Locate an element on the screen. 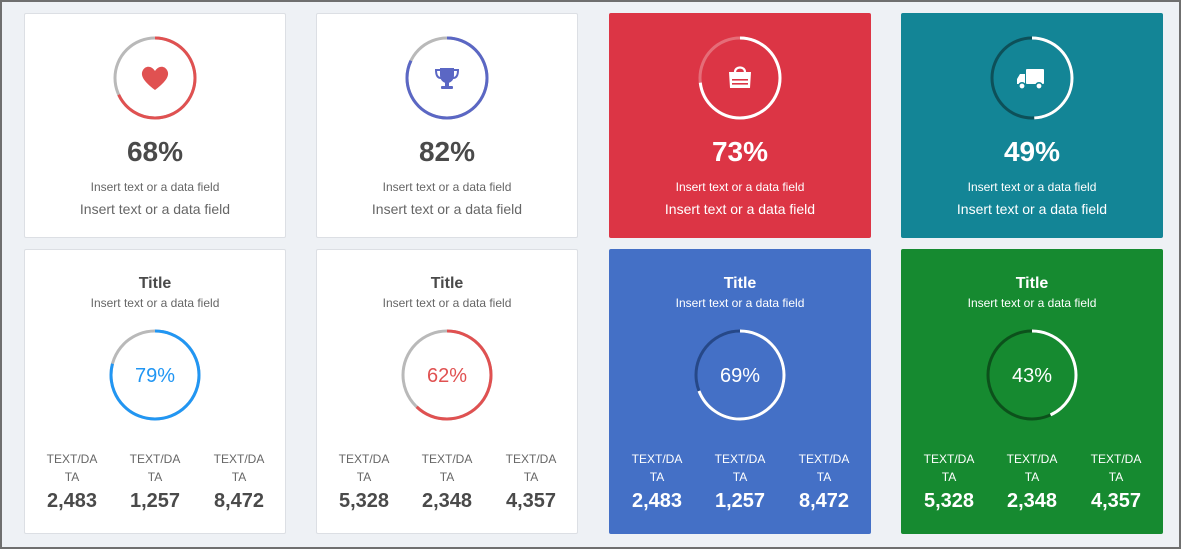 This screenshot has width=1181, height=549. heart-icon is located at coordinates (155, 78).